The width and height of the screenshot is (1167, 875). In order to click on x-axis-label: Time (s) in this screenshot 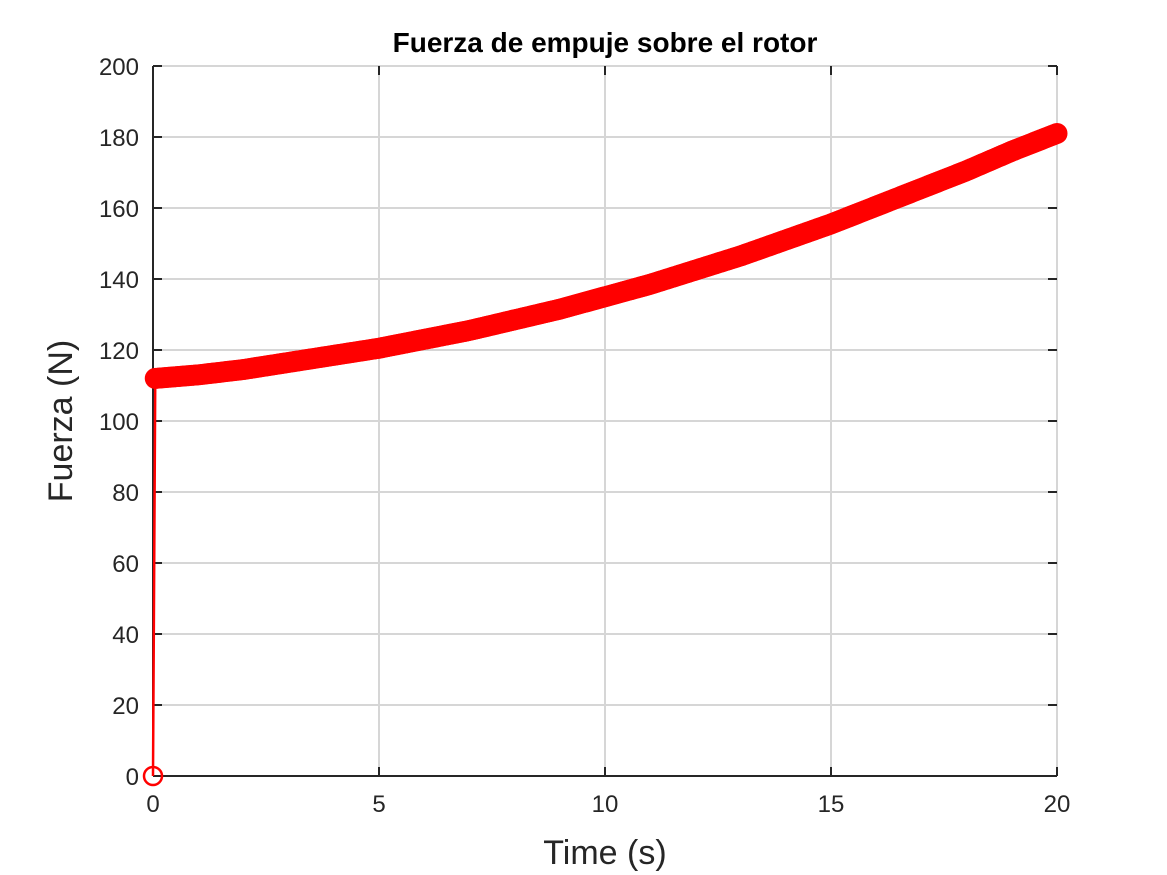, I will do `click(604, 853)`.